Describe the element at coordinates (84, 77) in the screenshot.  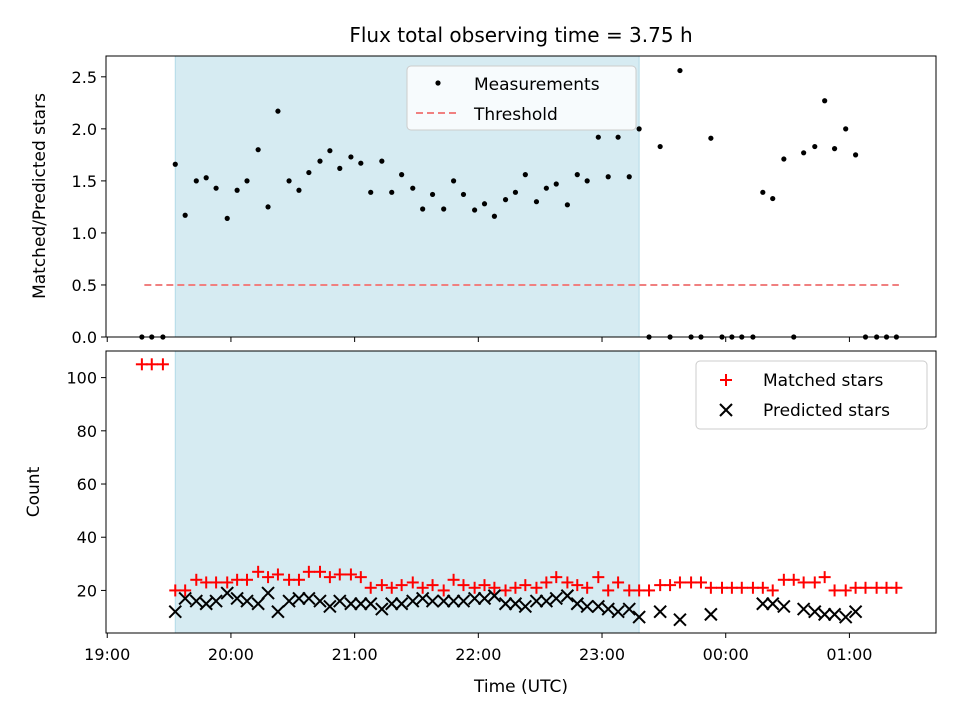
I see `top-ytick-label: 2.5` at that location.